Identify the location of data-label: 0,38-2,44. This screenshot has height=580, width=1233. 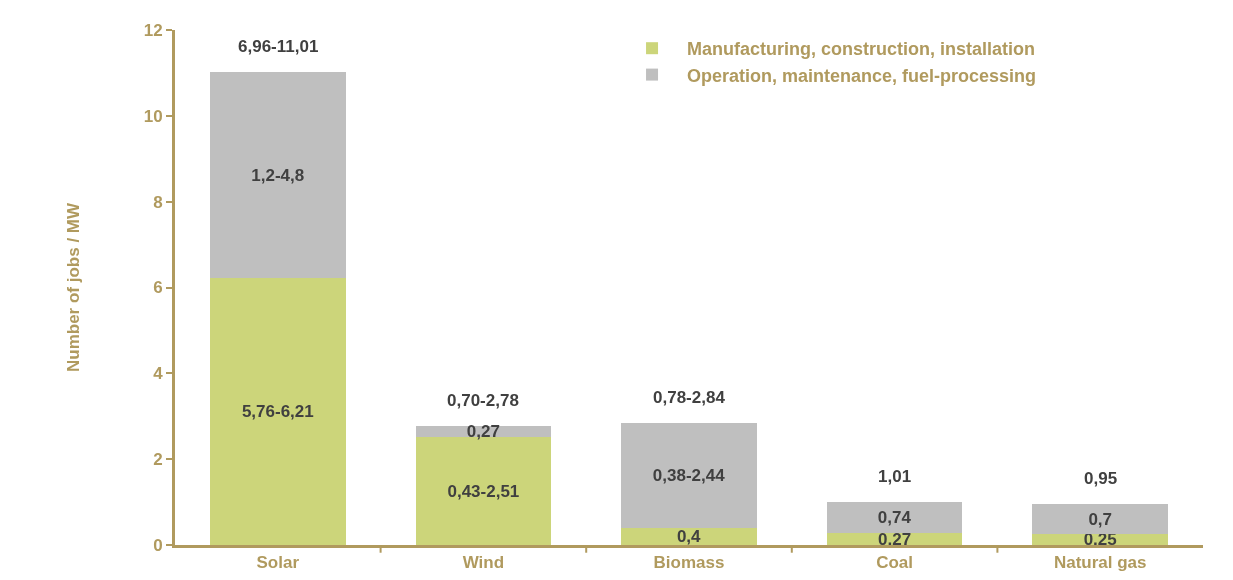
(689, 475).